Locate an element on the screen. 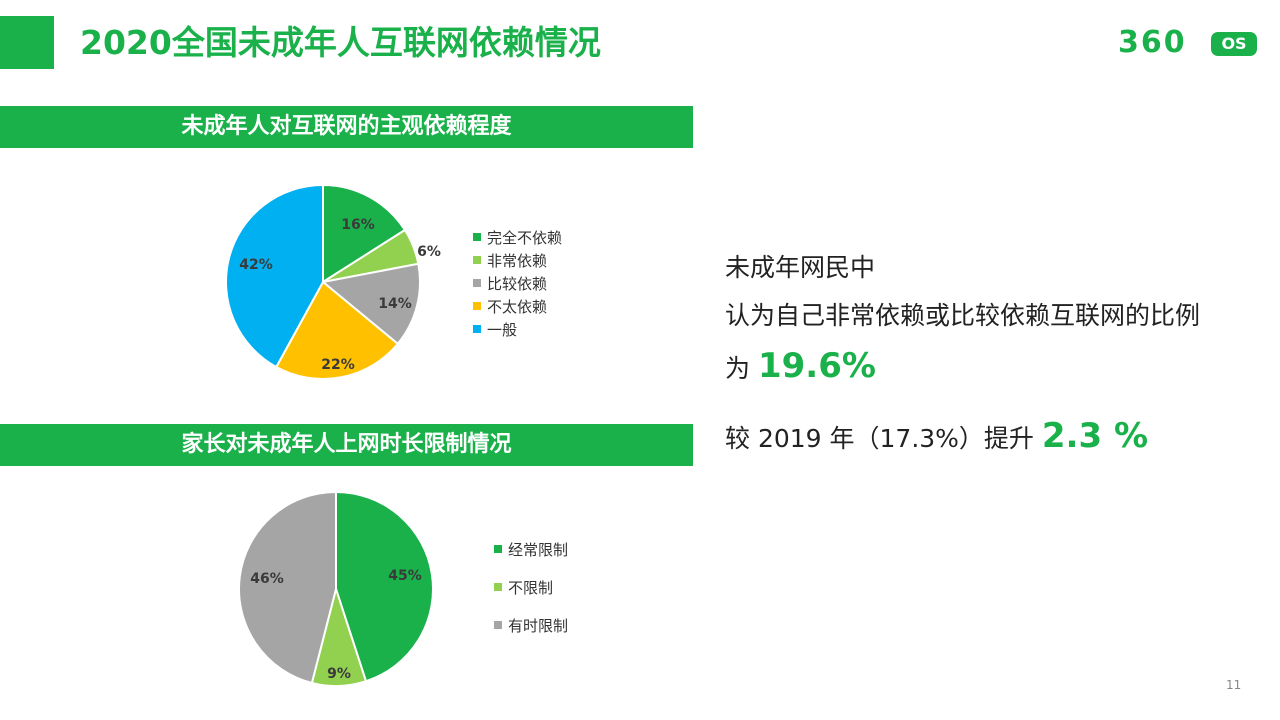 The height and width of the screenshot is (720, 1280). legend1-label-3: 不太依赖 is located at coordinates (517, 307).